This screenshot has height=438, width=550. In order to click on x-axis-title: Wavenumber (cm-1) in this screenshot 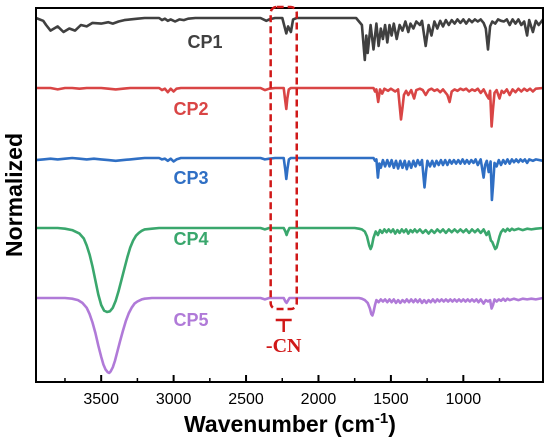, I will do `click(290, 423)`.